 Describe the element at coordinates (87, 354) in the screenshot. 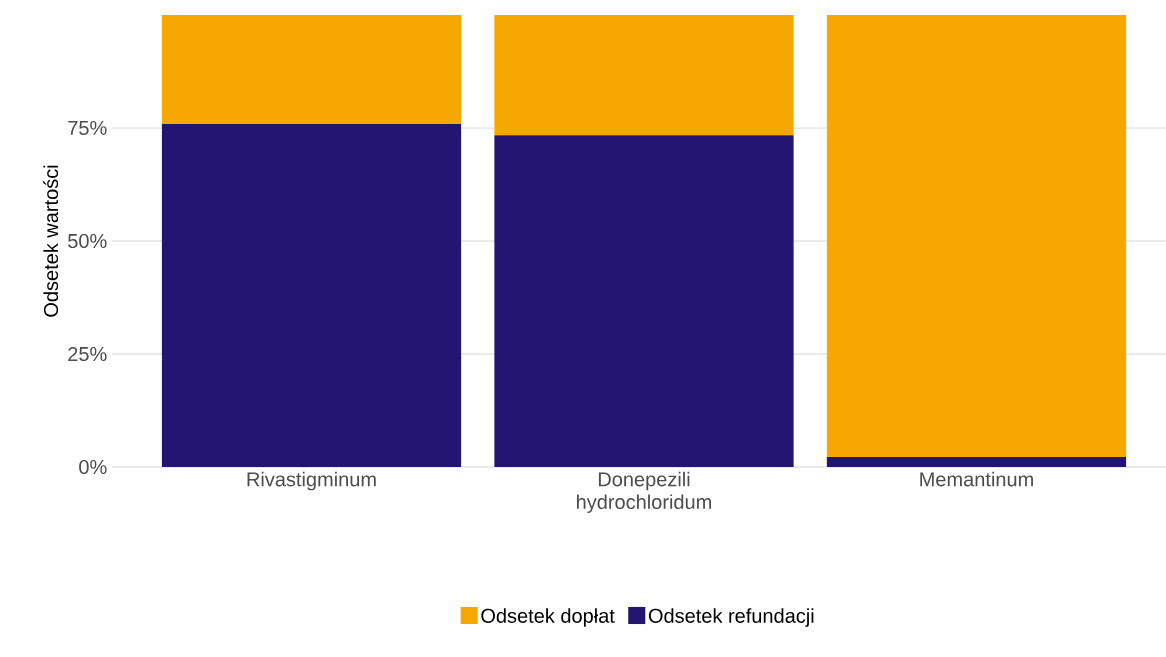

I see `y-tick-label: 25%` at that location.